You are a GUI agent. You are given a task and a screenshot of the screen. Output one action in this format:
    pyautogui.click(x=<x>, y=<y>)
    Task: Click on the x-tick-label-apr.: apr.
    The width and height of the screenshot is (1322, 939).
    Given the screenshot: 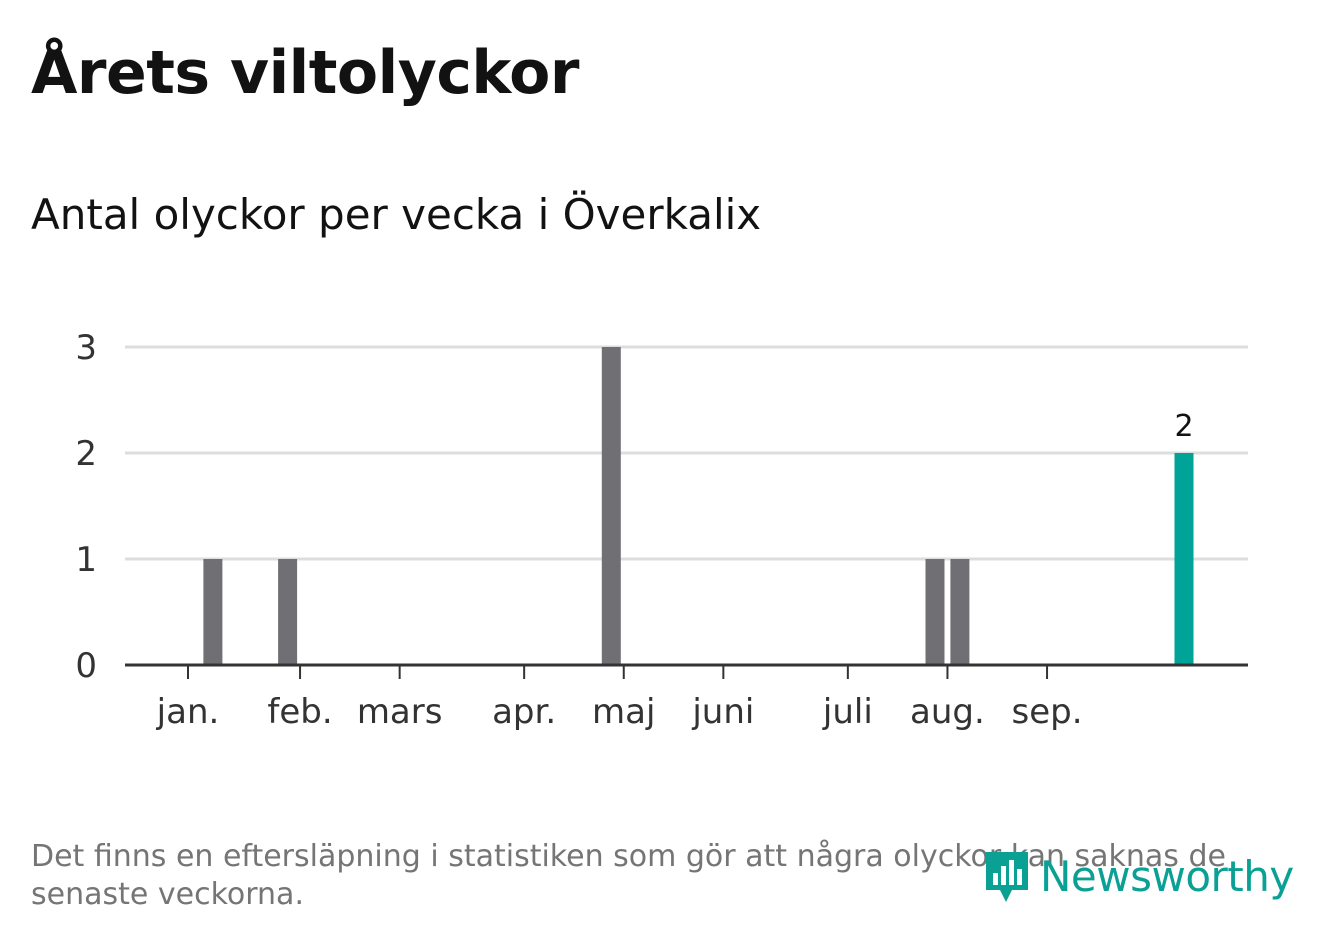 What is the action you would take?
    pyautogui.click(x=524, y=712)
    